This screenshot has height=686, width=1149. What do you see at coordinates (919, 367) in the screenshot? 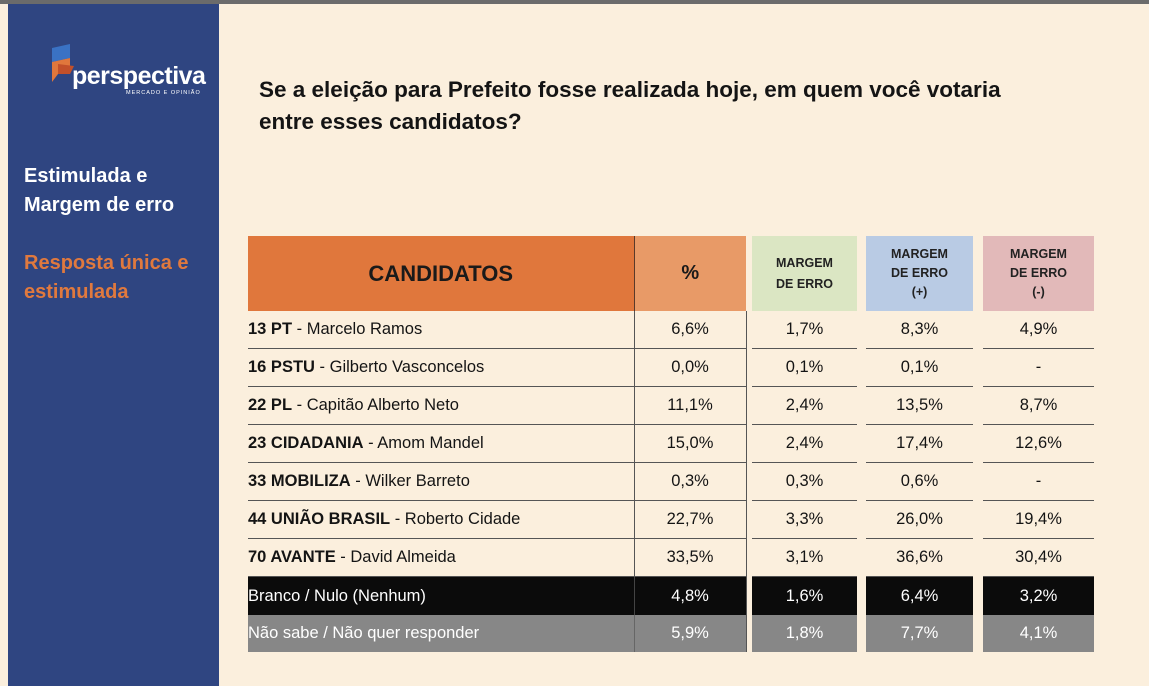
I see `margin-plus-cell: 0,1%` at bounding box center [919, 367].